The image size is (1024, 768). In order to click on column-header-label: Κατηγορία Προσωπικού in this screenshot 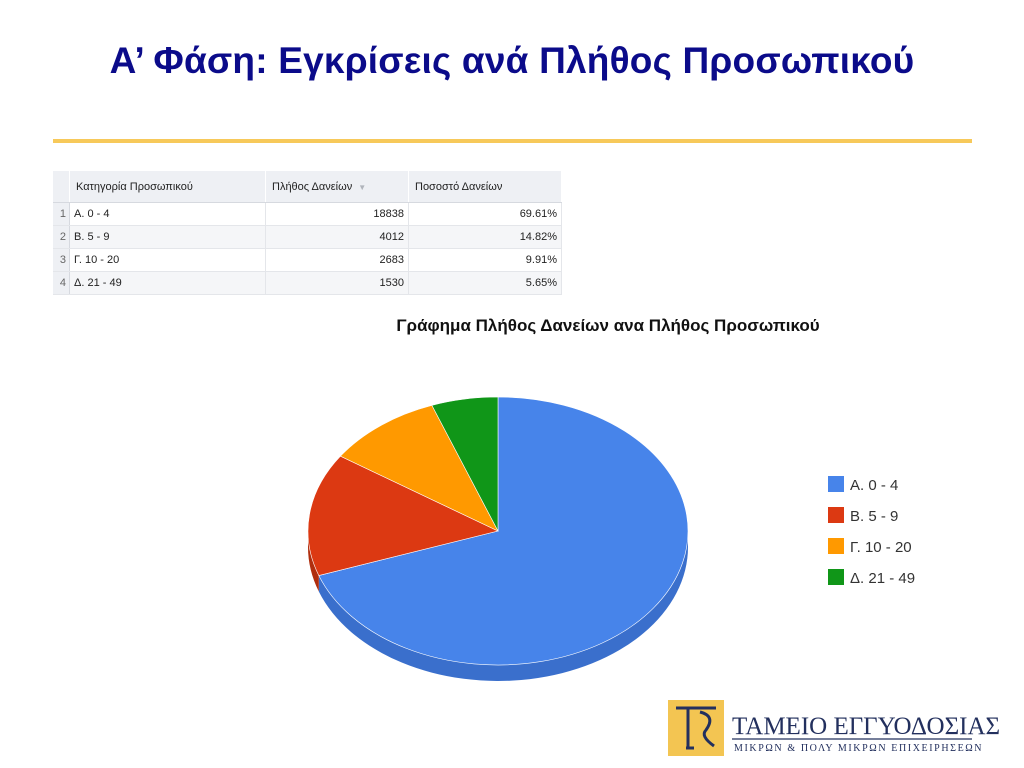, I will do `click(134, 186)`.